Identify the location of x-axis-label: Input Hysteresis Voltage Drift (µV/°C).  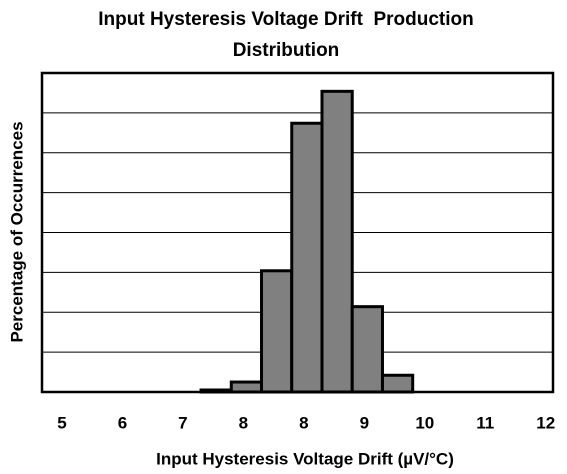
(305, 458).